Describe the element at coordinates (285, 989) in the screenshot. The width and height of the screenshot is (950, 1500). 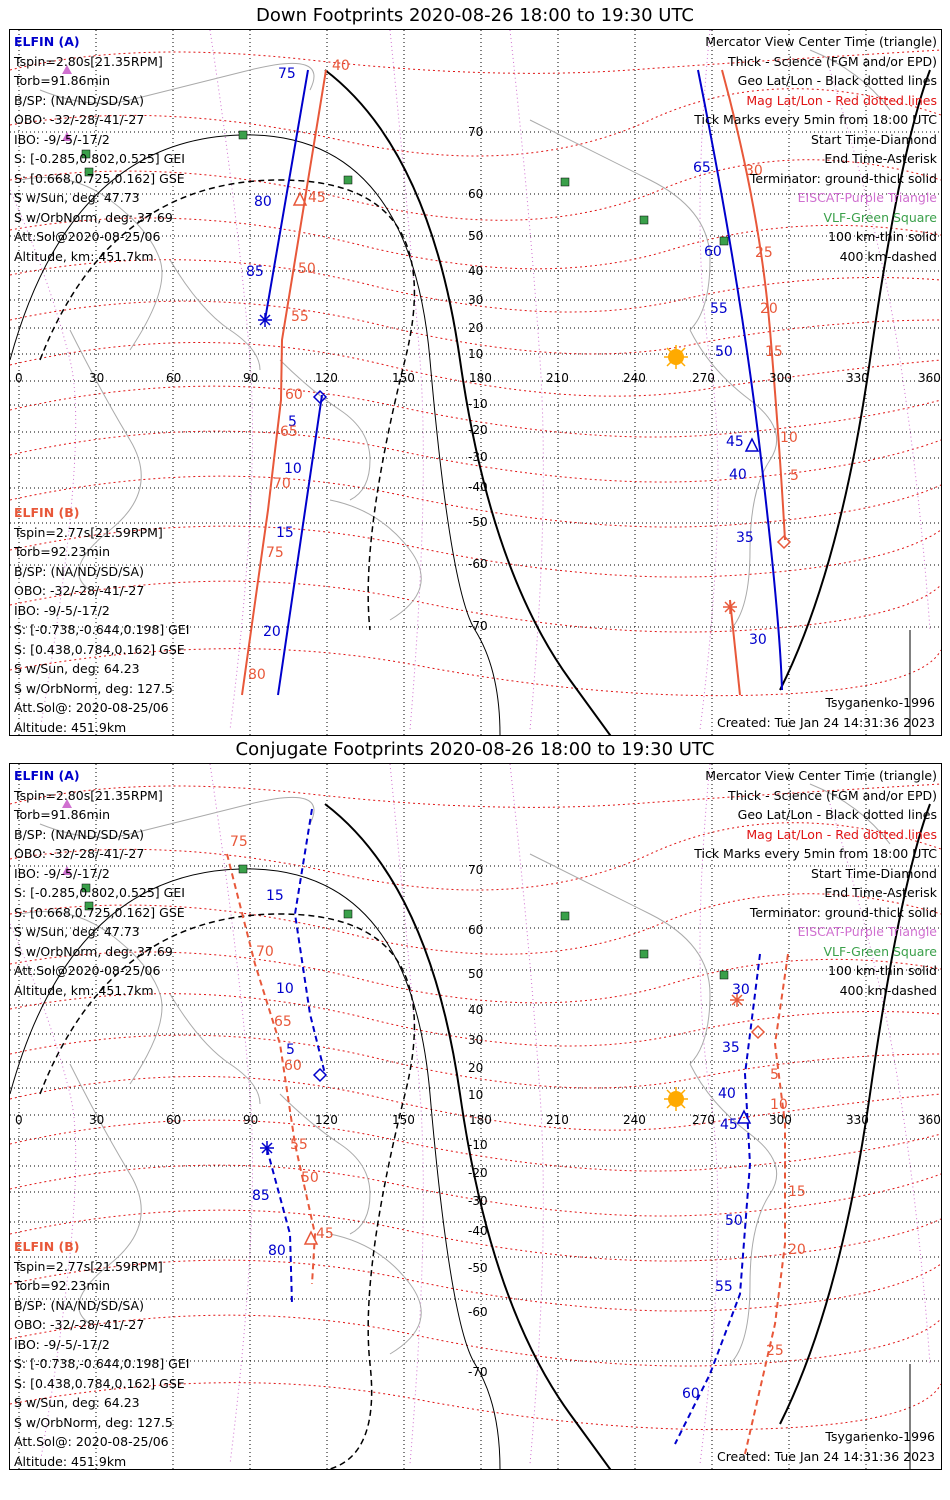
I see `track-label: 10` at that location.